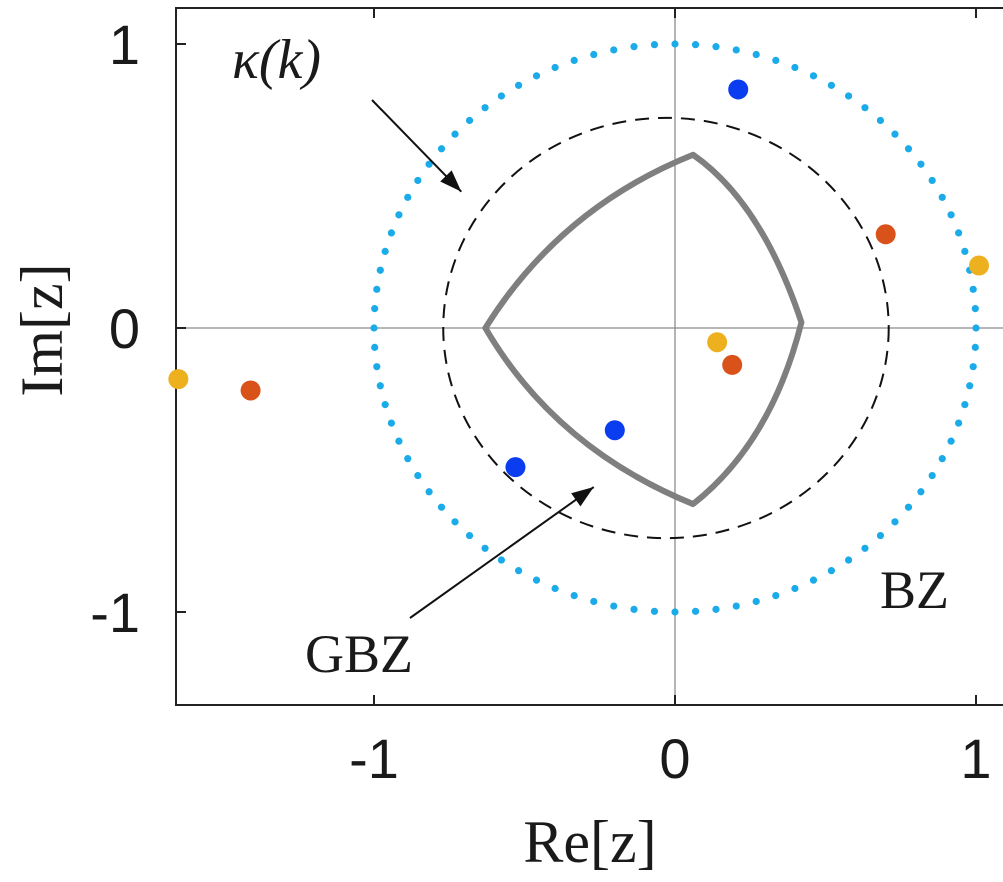 This screenshot has width=1003, height=882. Describe the element at coordinates (582, 497) in the screenshot. I see `gbz-arrow-head` at that location.